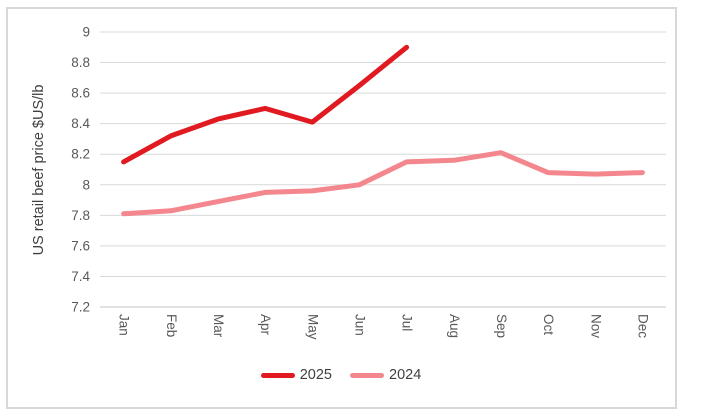 The width and height of the screenshot is (709, 418). Describe the element at coordinates (359, 325) in the screenshot. I see `x-tick-label: Jun` at that location.